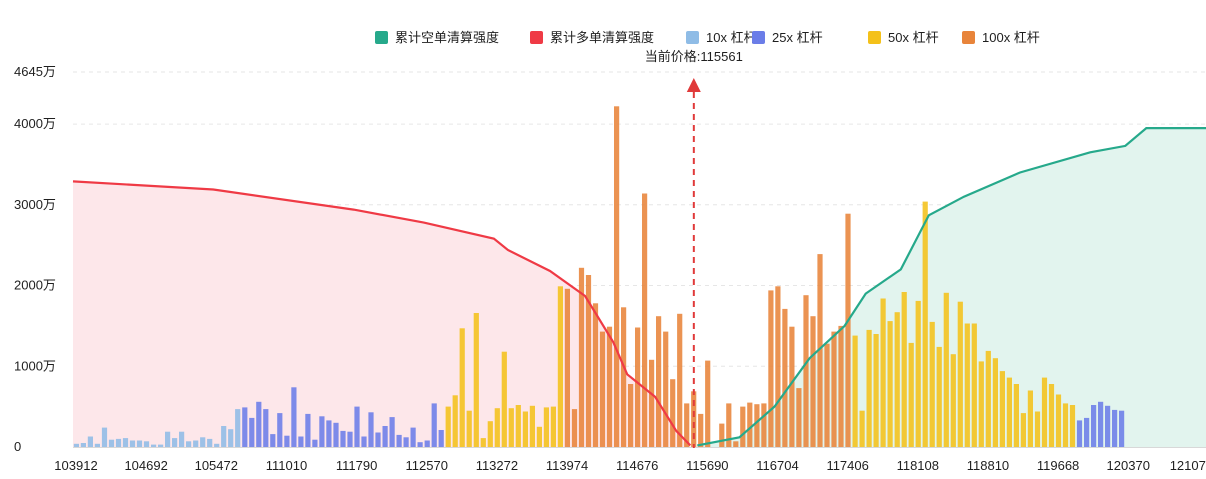 This screenshot has width=1206, height=479. I want to click on legend-item-4: 50x 杠杆, so click(903, 37).